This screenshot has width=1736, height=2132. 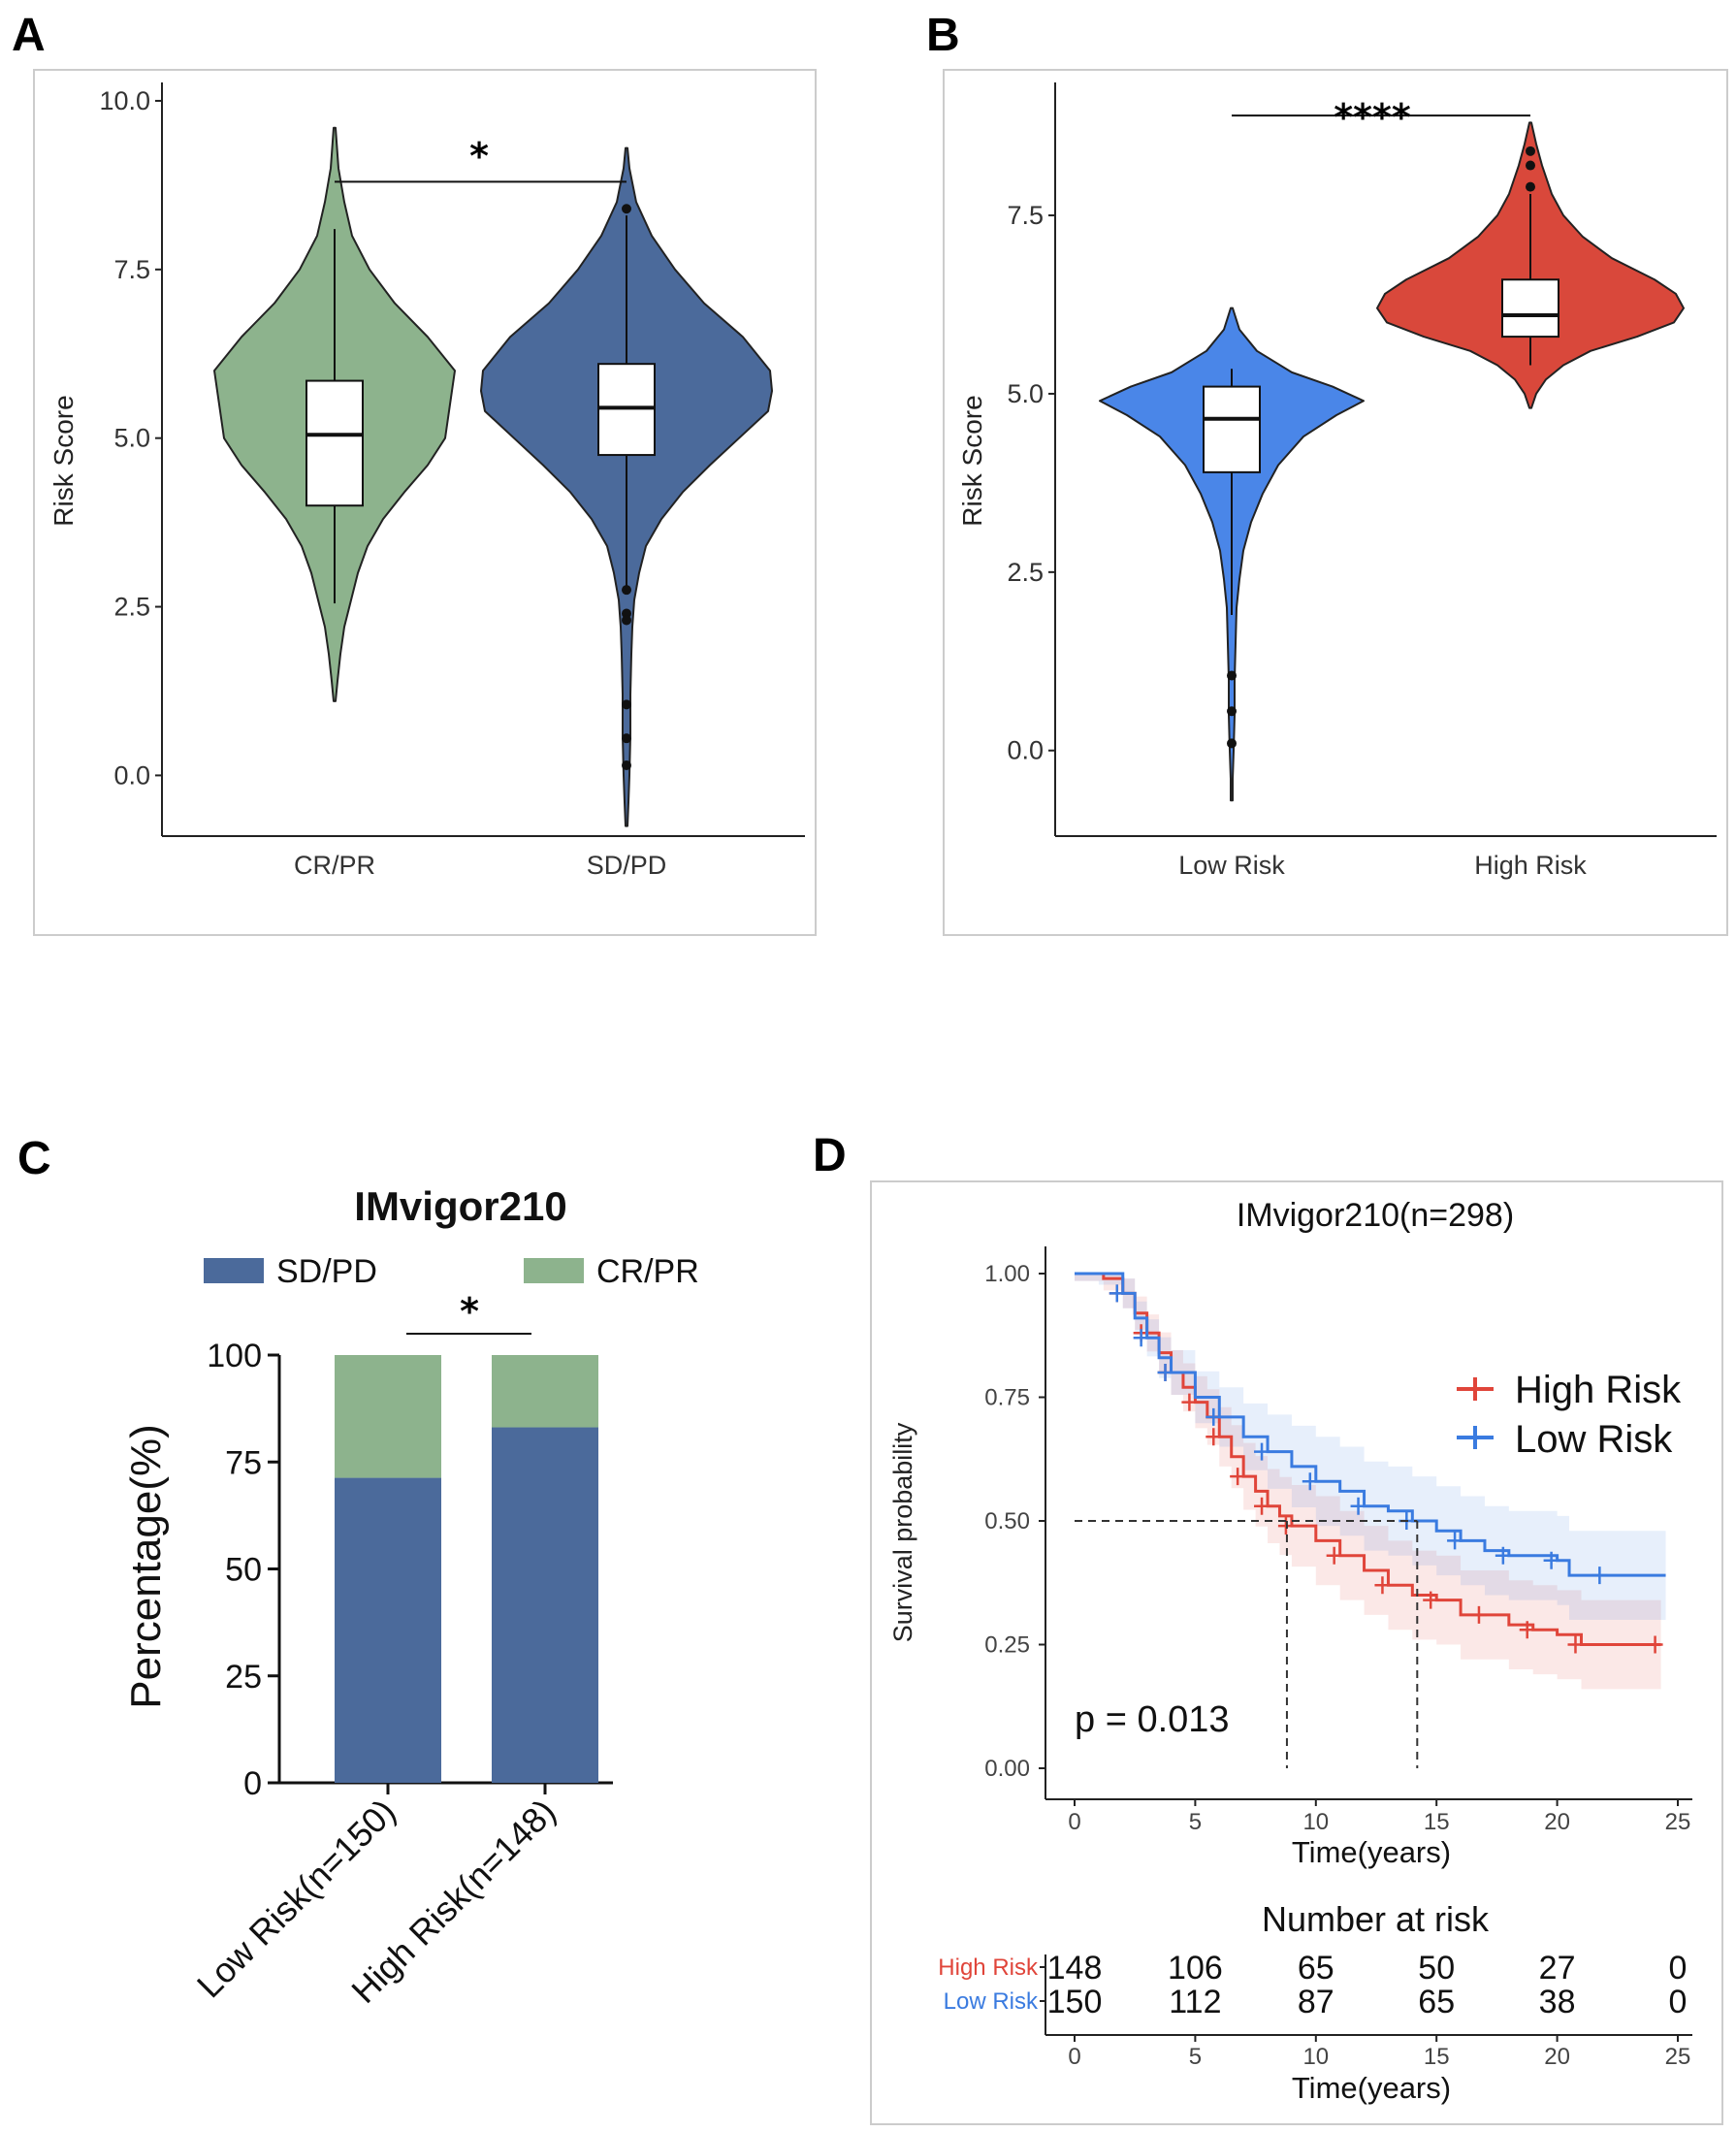 I want to click on panel-d-title: IMvigor210(n=298), so click(x=1375, y=1216).